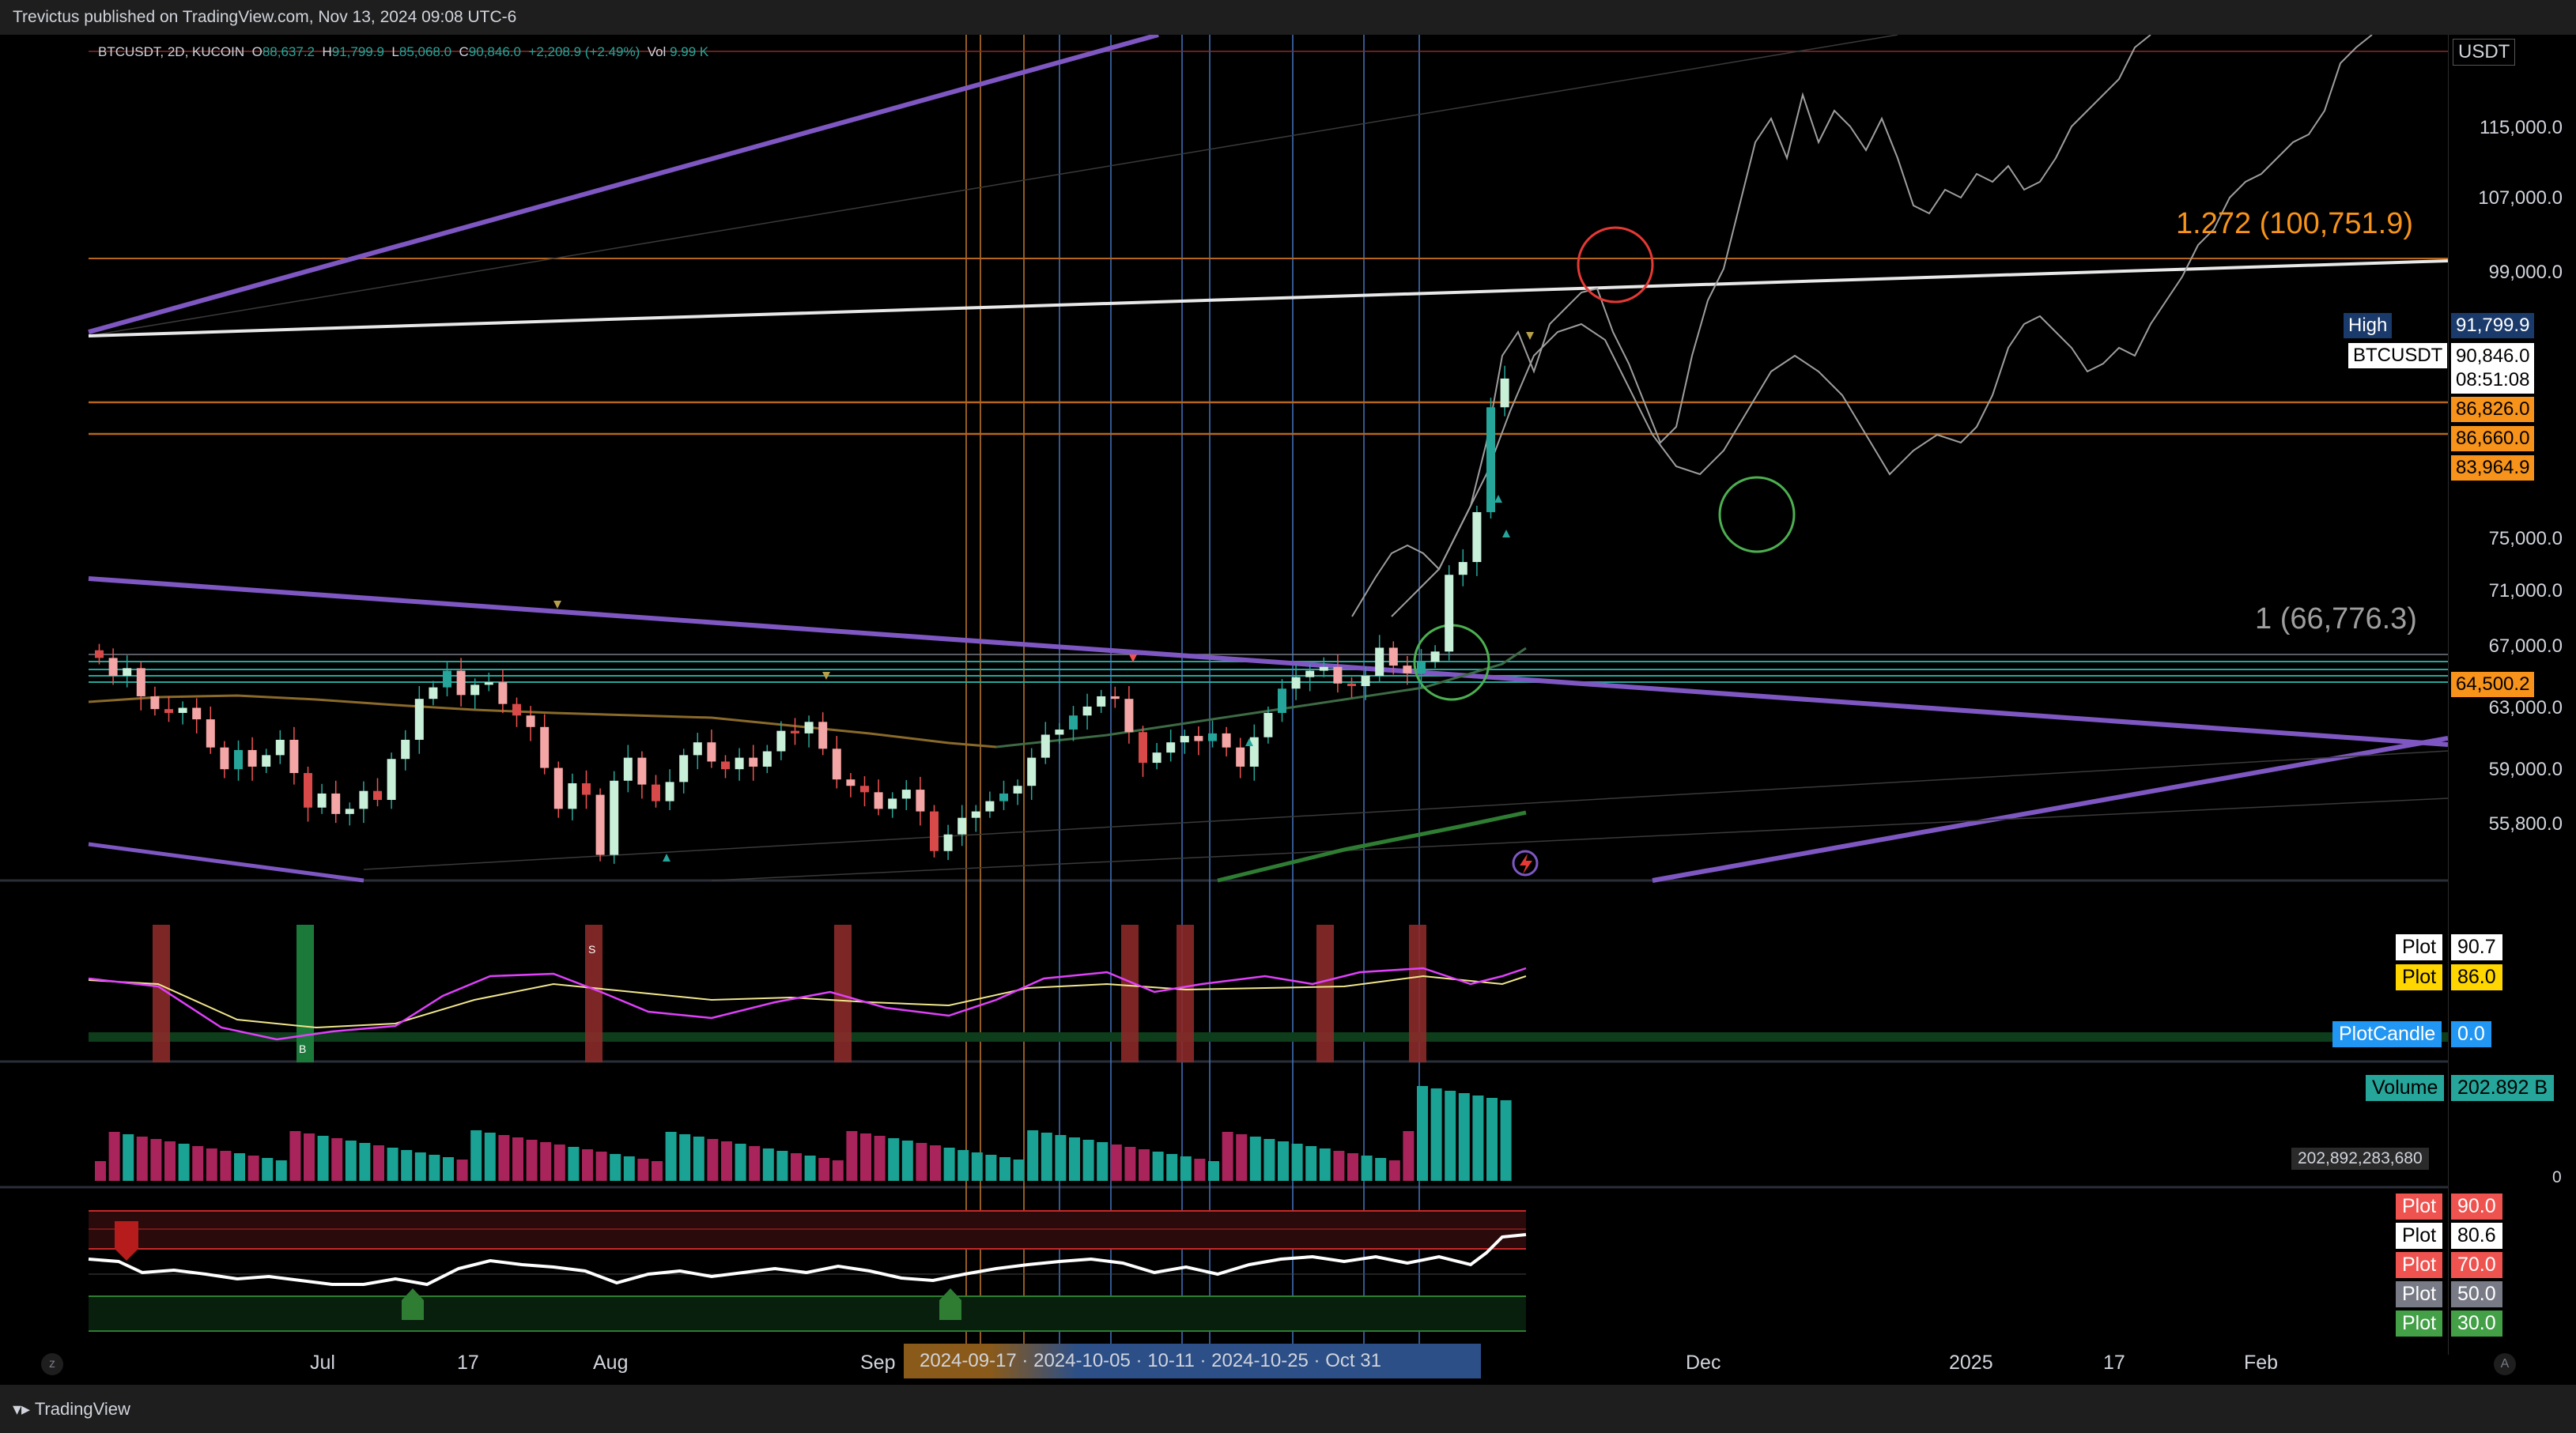  What do you see at coordinates (2476, 1207) in the screenshot?
I see `osc-90: 90.0` at bounding box center [2476, 1207].